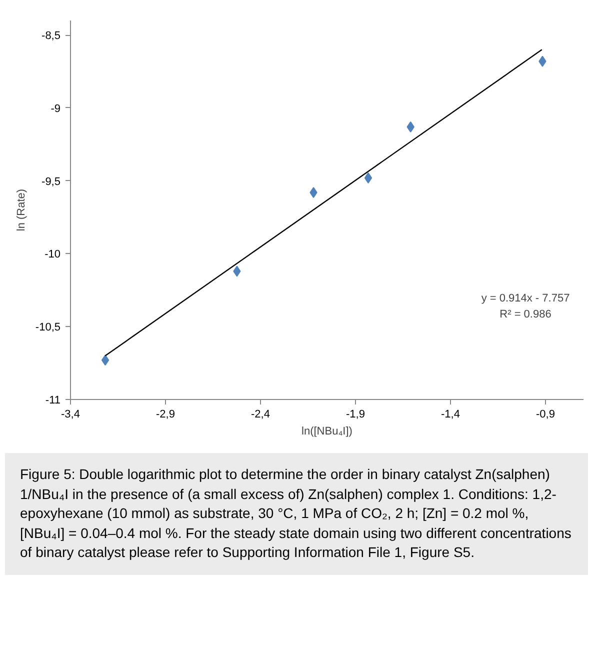  I want to click on annotation: y = 0.914x - 7.757, so click(525, 298).